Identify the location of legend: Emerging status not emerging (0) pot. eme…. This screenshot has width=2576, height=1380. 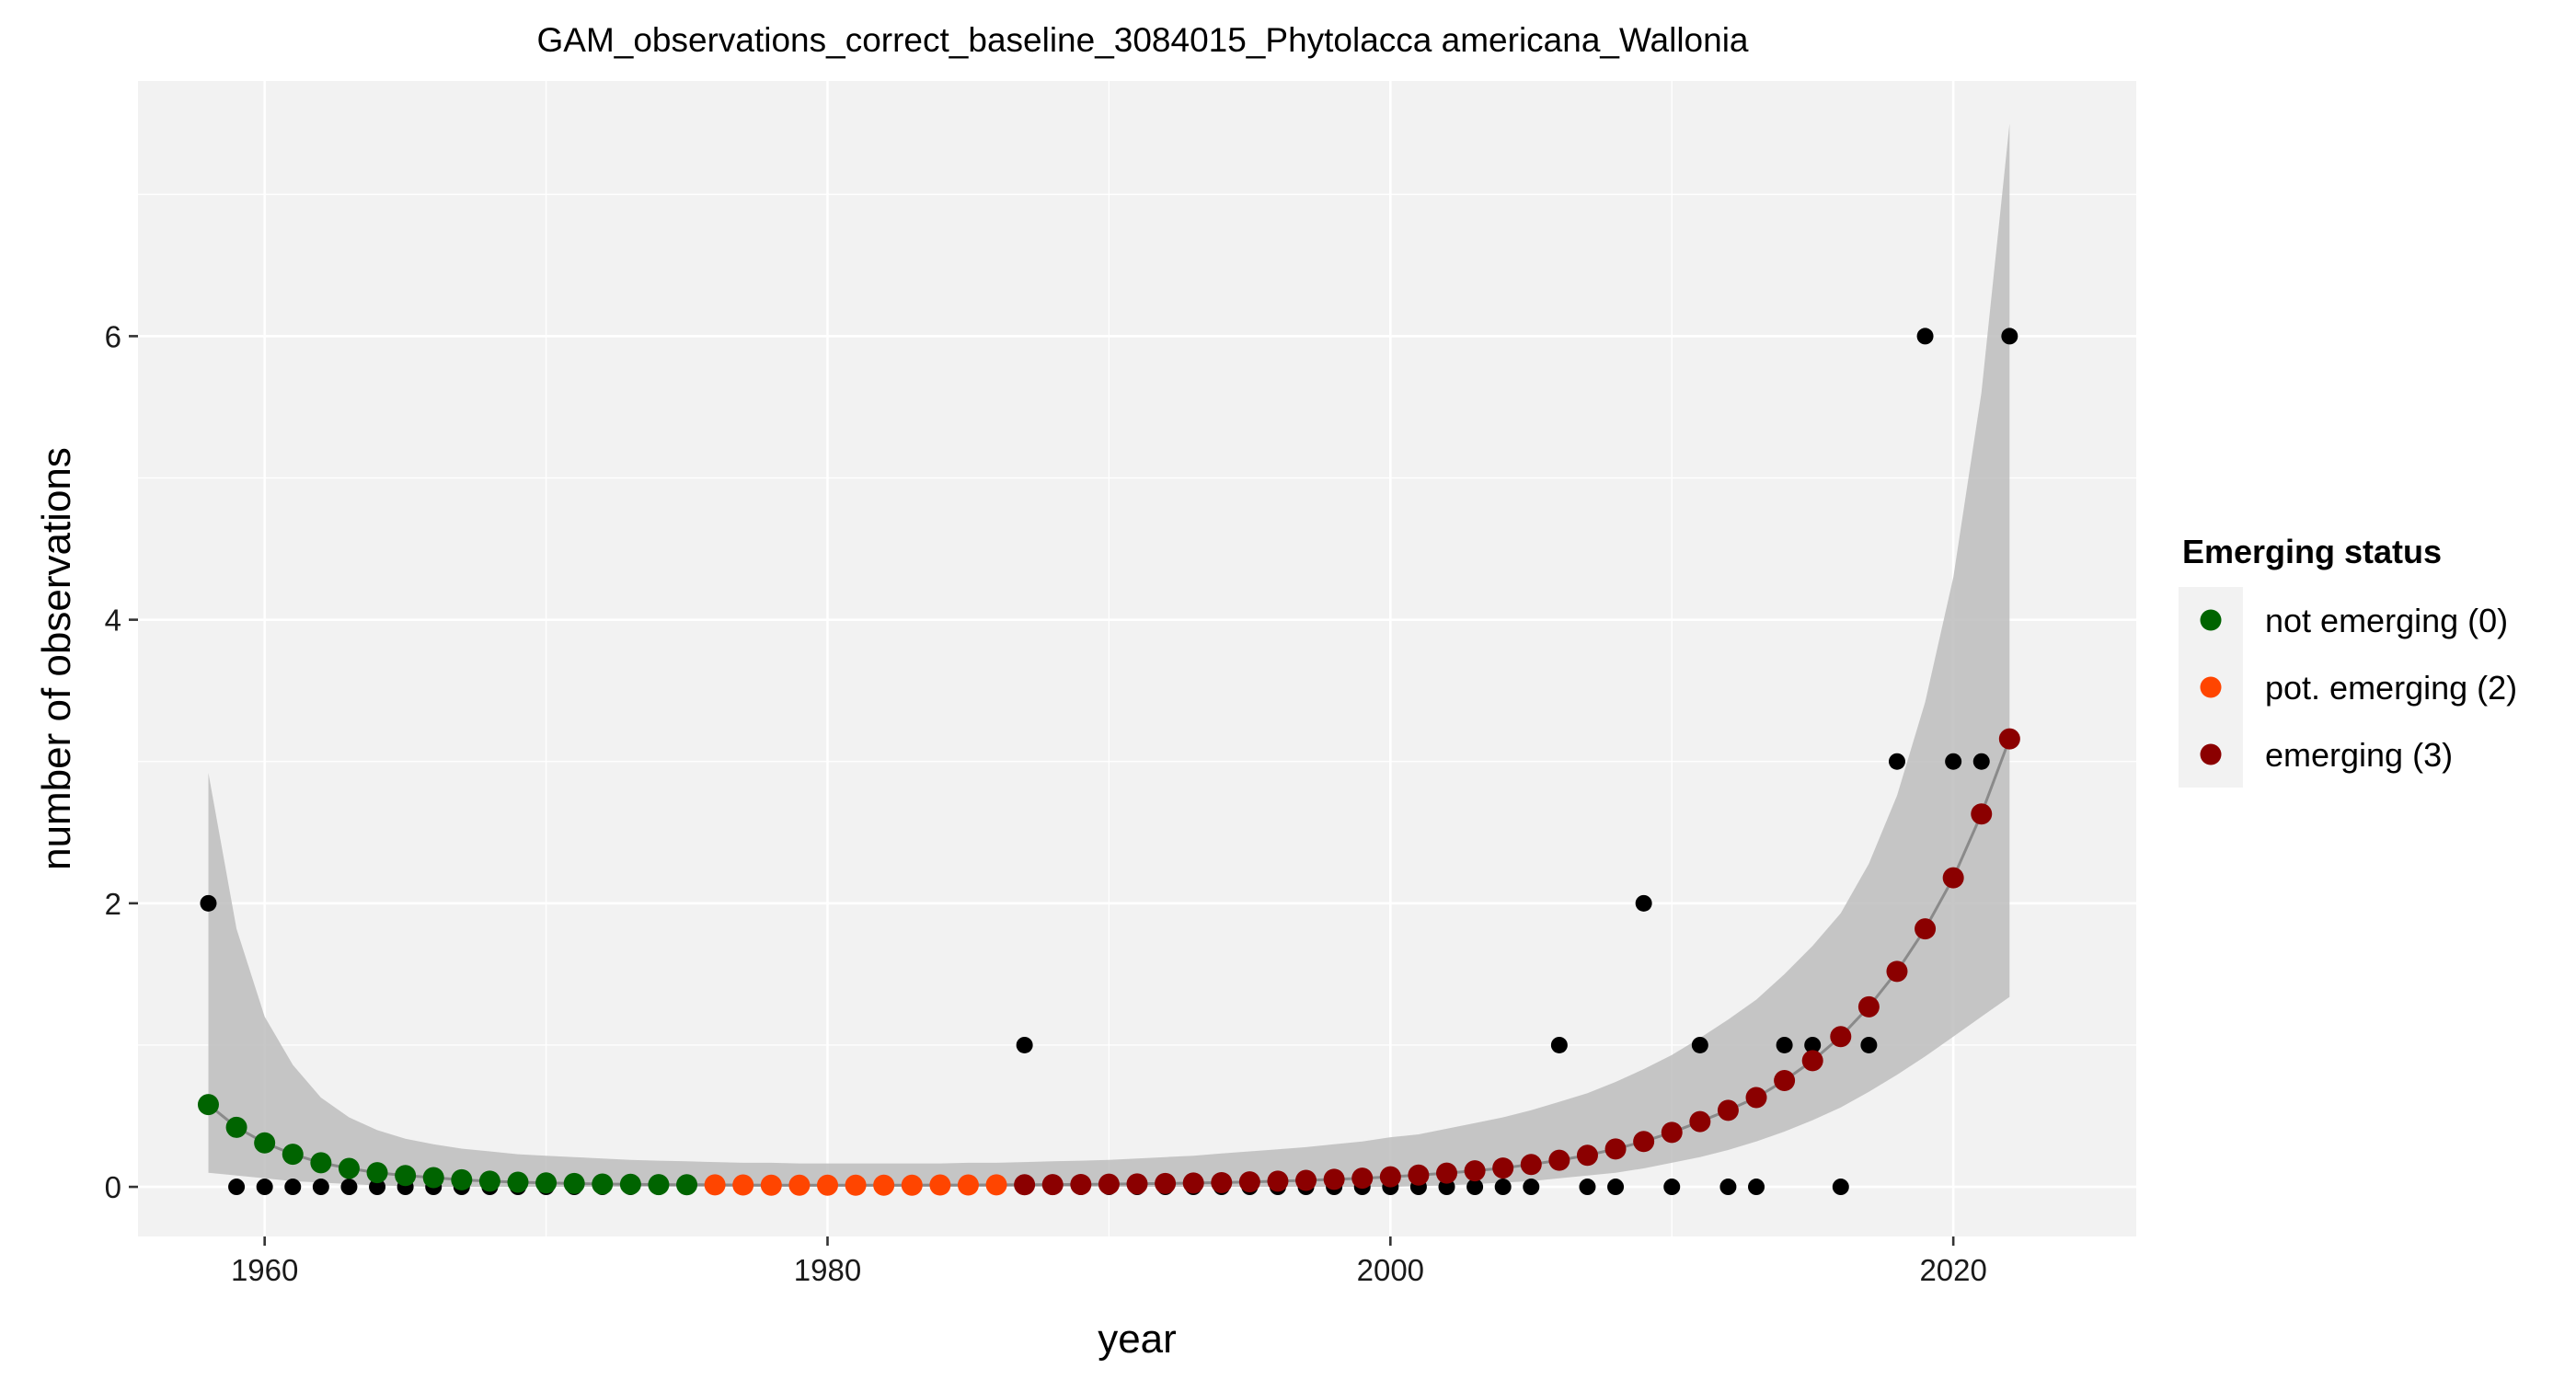
(2348, 660).